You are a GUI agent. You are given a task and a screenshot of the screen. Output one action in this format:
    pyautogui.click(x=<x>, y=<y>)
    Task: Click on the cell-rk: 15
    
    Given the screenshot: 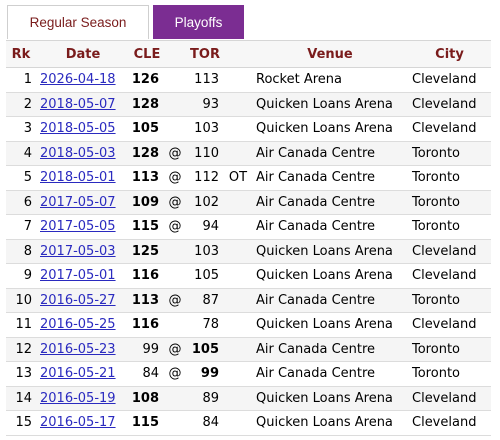 What is the action you would take?
    pyautogui.click(x=21, y=423)
    